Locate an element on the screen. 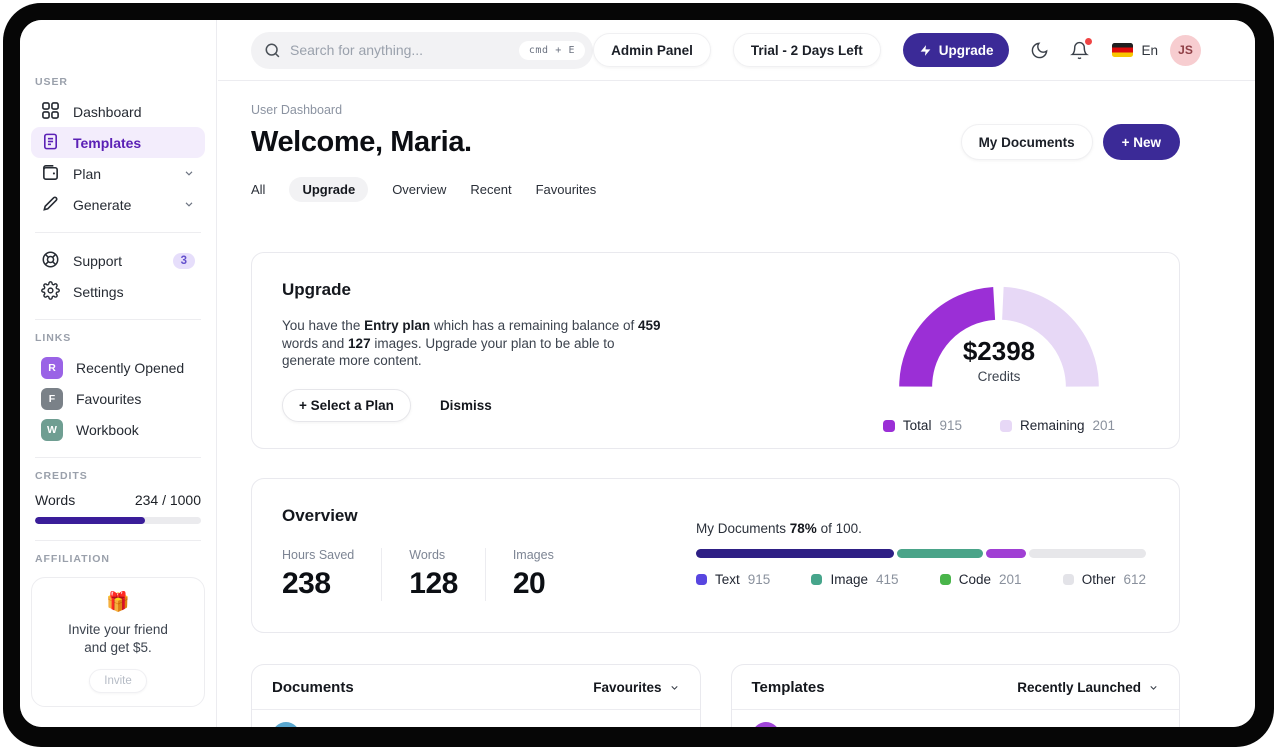  documents-card-header: Documents Favourites is located at coordinates (476, 687).